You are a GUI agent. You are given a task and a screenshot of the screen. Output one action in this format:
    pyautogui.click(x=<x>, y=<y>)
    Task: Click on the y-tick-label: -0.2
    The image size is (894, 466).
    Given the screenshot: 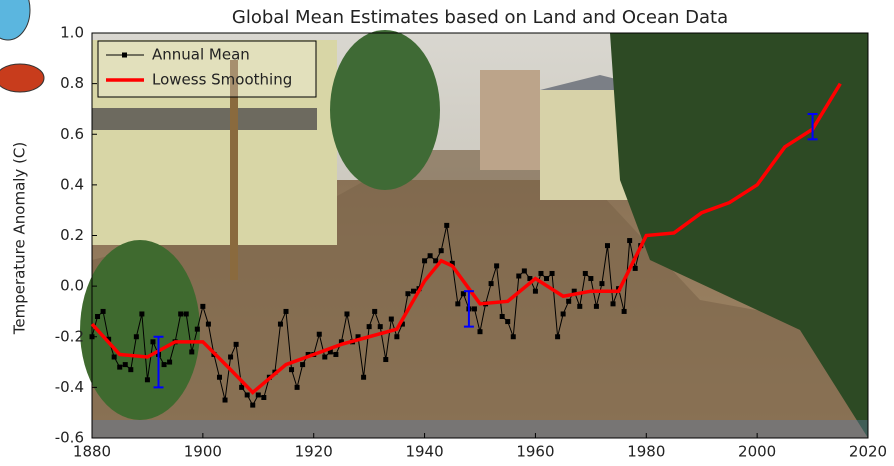 What is the action you would take?
    pyautogui.click(x=69, y=336)
    